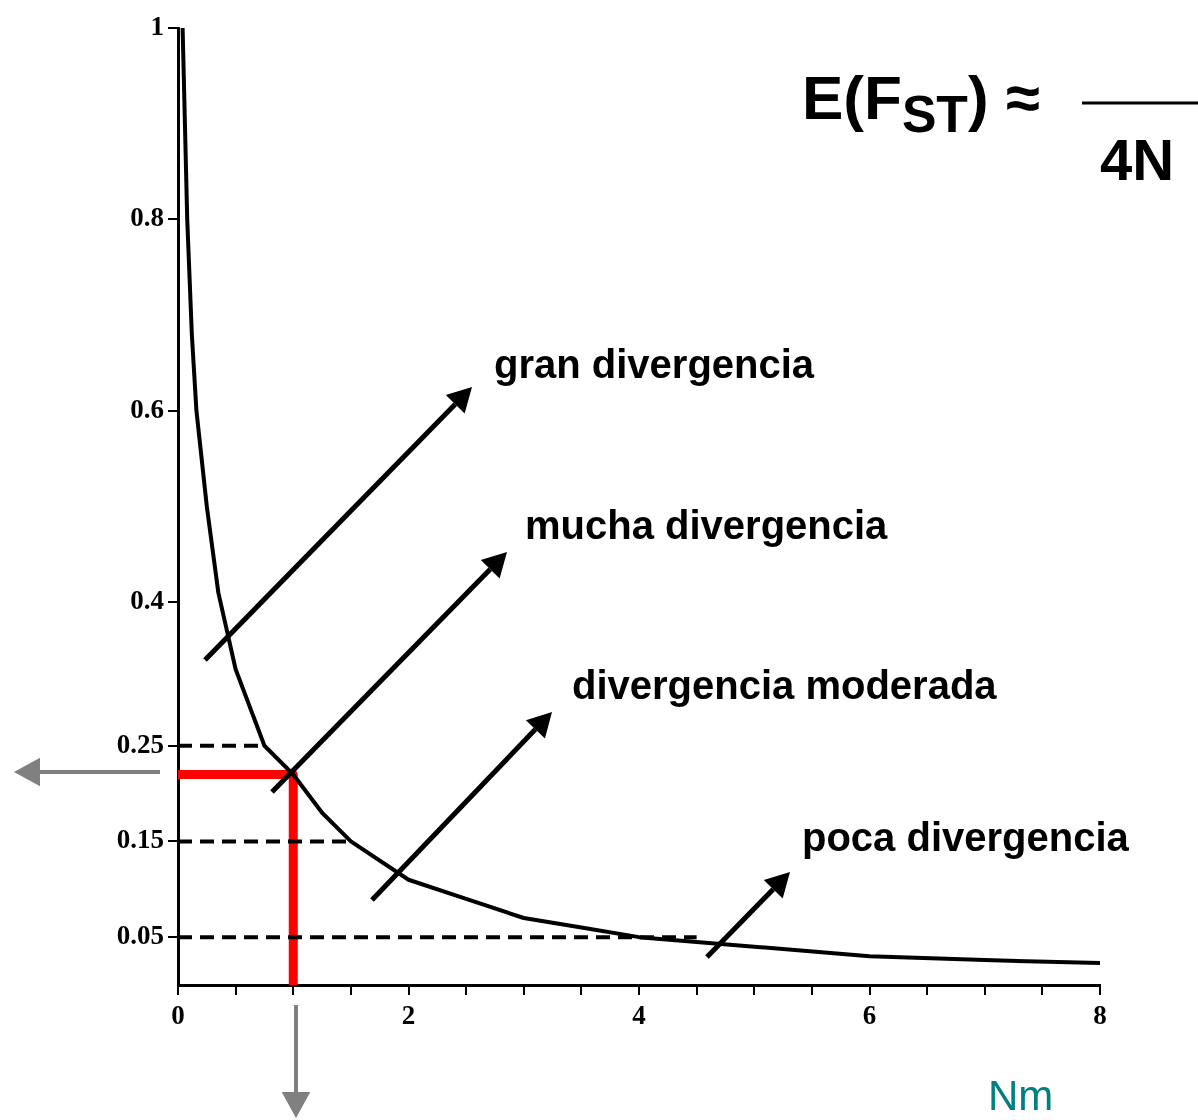 The image size is (1198, 1120). I want to click on y-tick-label: 0.6, so click(147, 408).